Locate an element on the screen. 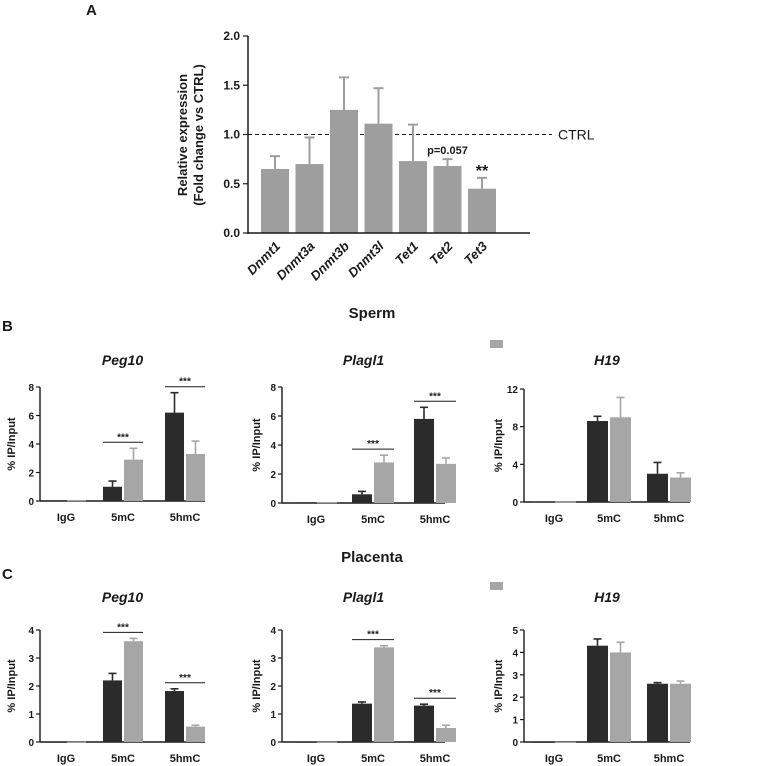 Image resolution: width=757 pixels, height=766 pixels. chart-title: H19 is located at coordinates (607, 597).